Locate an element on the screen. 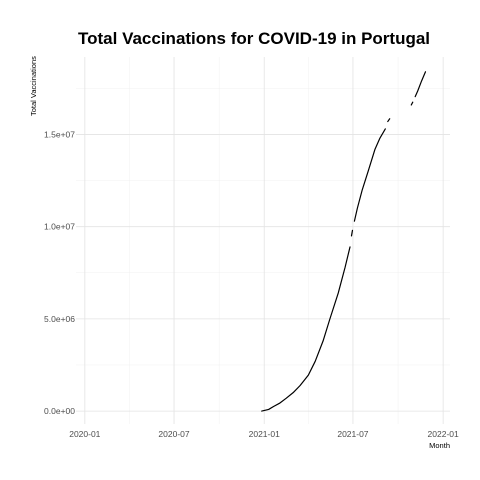 The height and width of the screenshot is (480, 480). x-tick-label: 2021-07 is located at coordinates (352, 434).